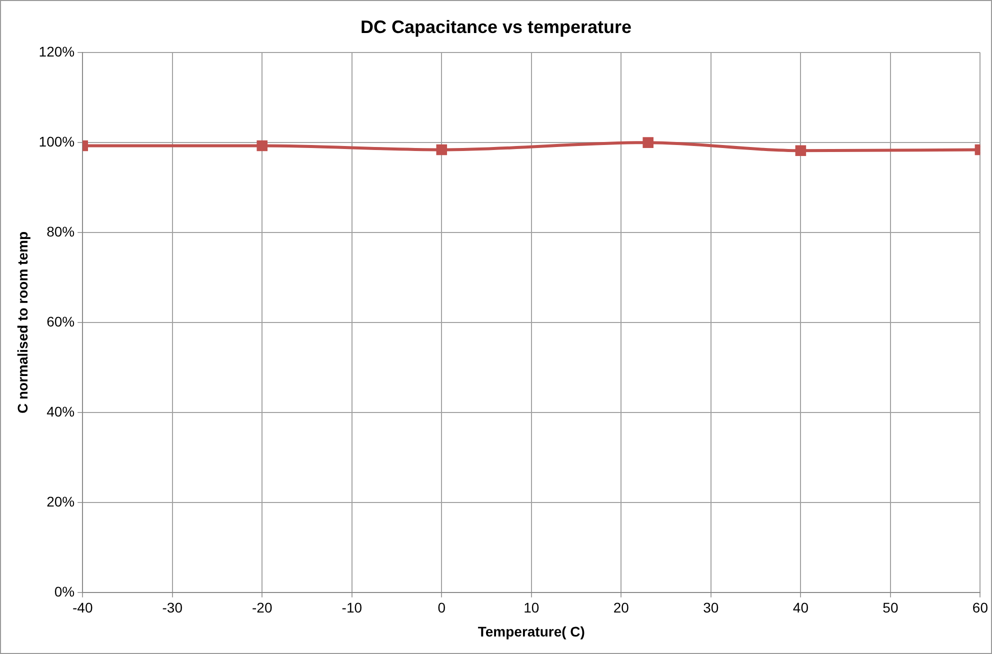  I want to click on y-tick-label: 40%, so click(60, 411).